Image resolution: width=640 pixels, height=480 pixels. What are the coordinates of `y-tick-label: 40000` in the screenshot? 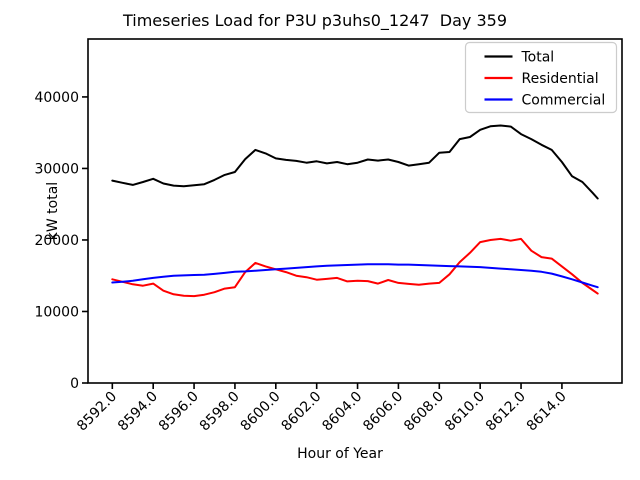 It's located at (56, 98).